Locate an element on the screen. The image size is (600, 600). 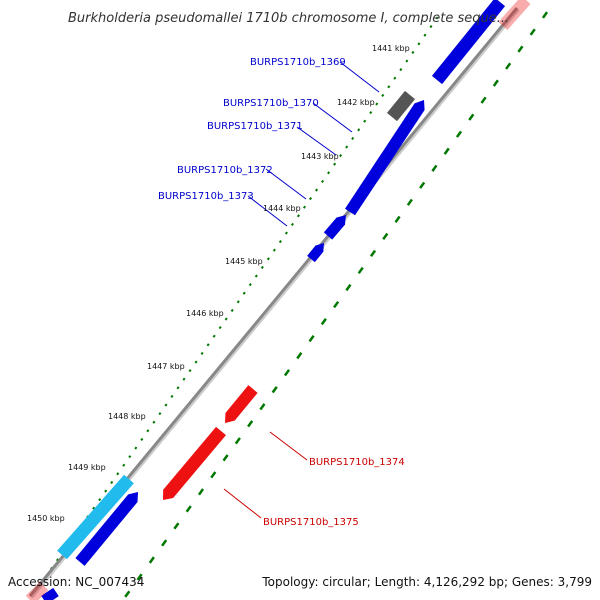
accession-text: Accession: NC_007434 is located at coordinates (76, 582).